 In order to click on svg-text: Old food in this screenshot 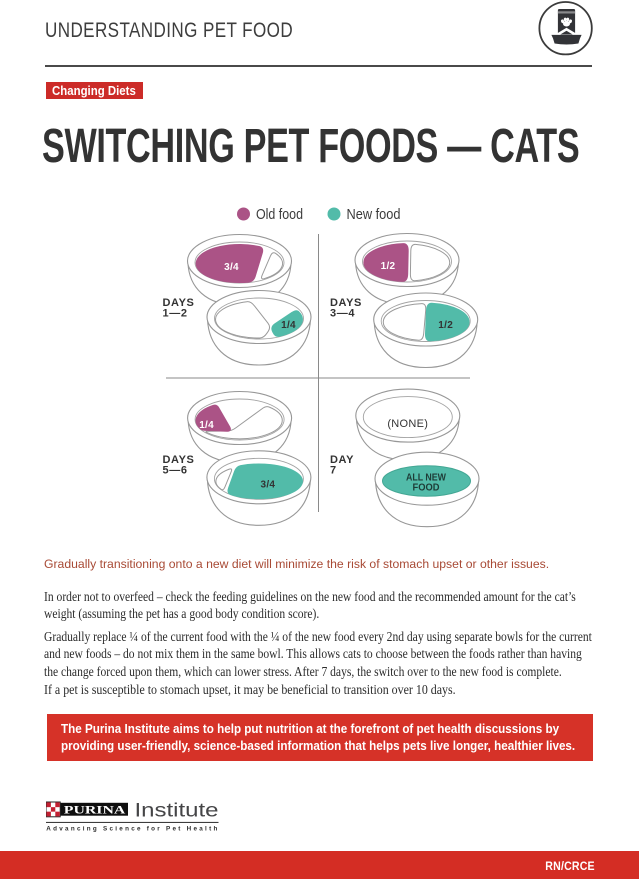, I will do `click(279, 215)`.